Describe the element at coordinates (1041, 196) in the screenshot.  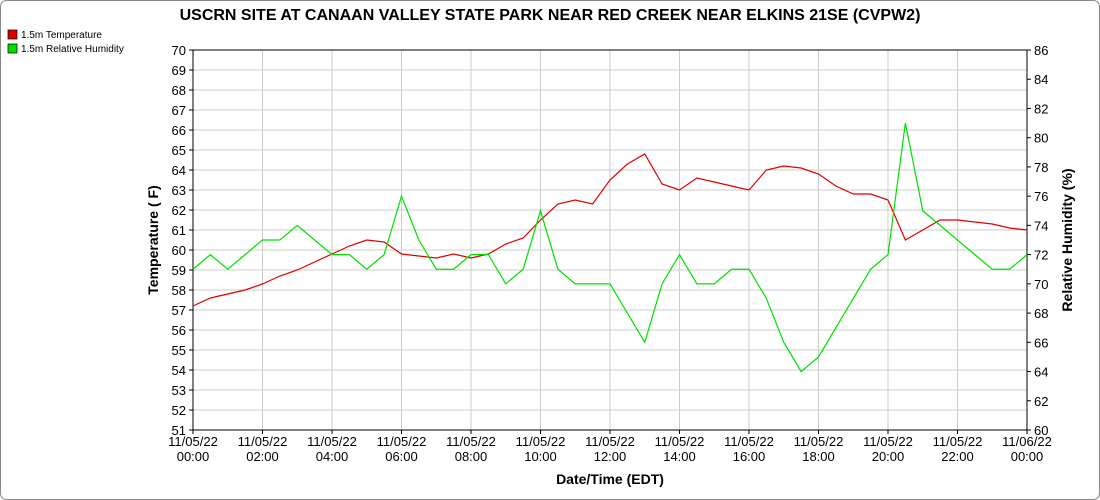
I see `y2-tick-label: 76` at that location.